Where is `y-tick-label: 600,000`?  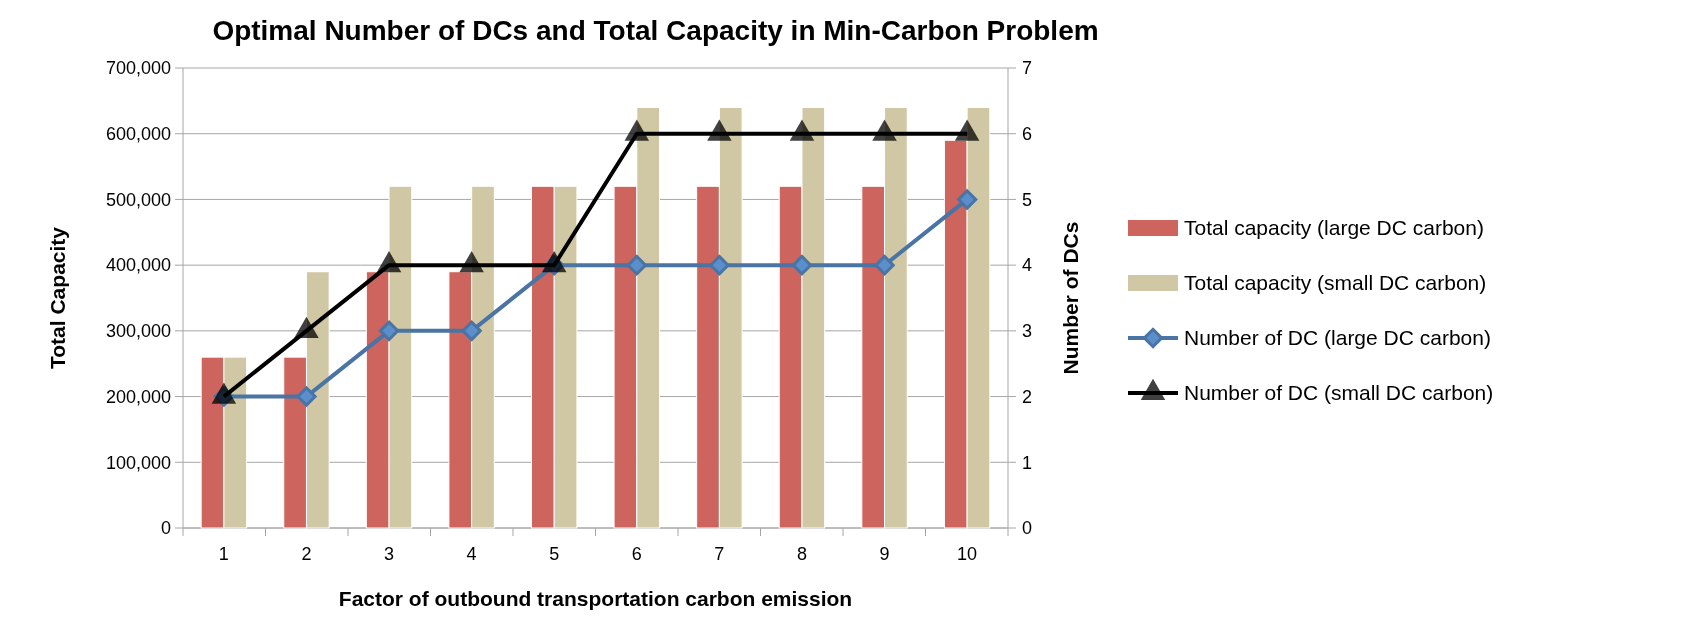 y-tick-label: 600,000 is located at coordinates (138, 134).